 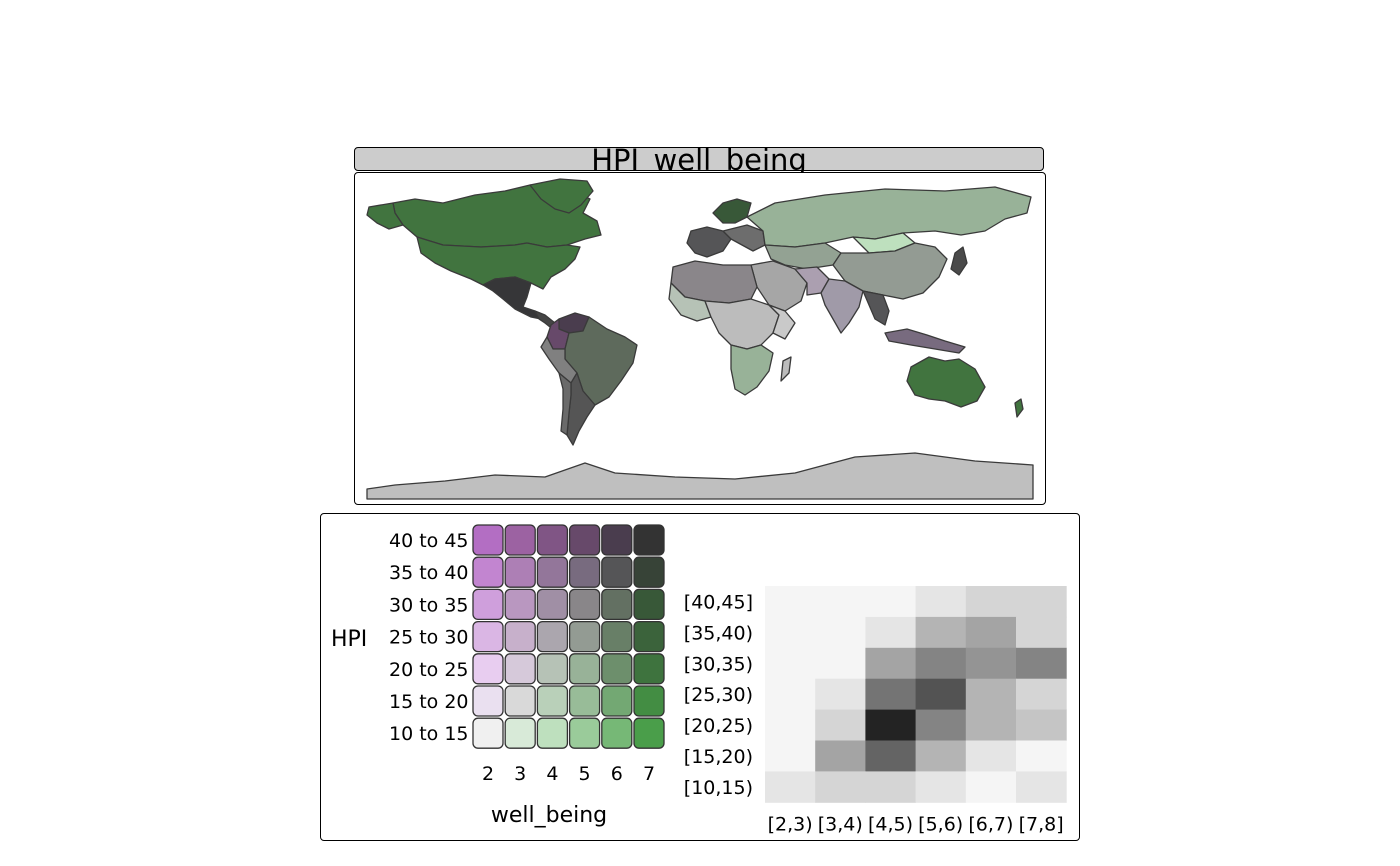 I want to click on country-madagascar, so click(x=786, y=369).